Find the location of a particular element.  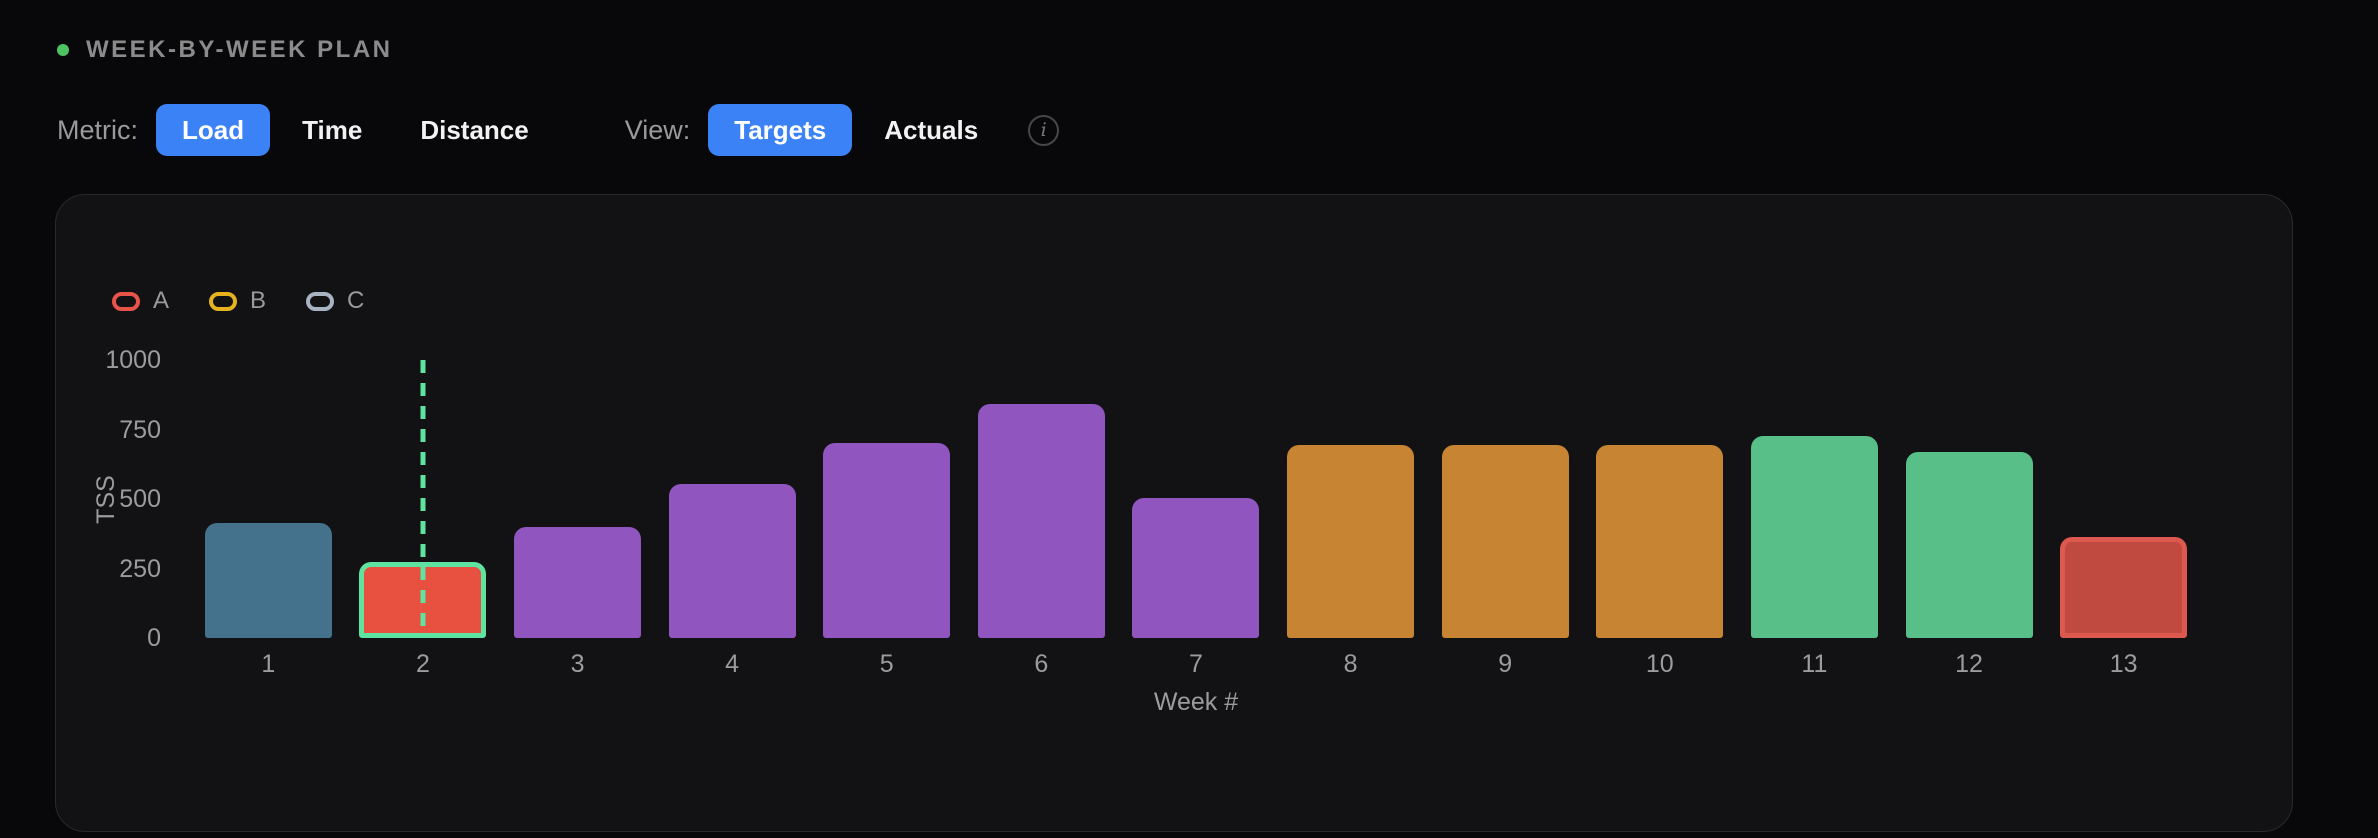

x-tick-week-9: 9 is located at coordinates (1505, 664).